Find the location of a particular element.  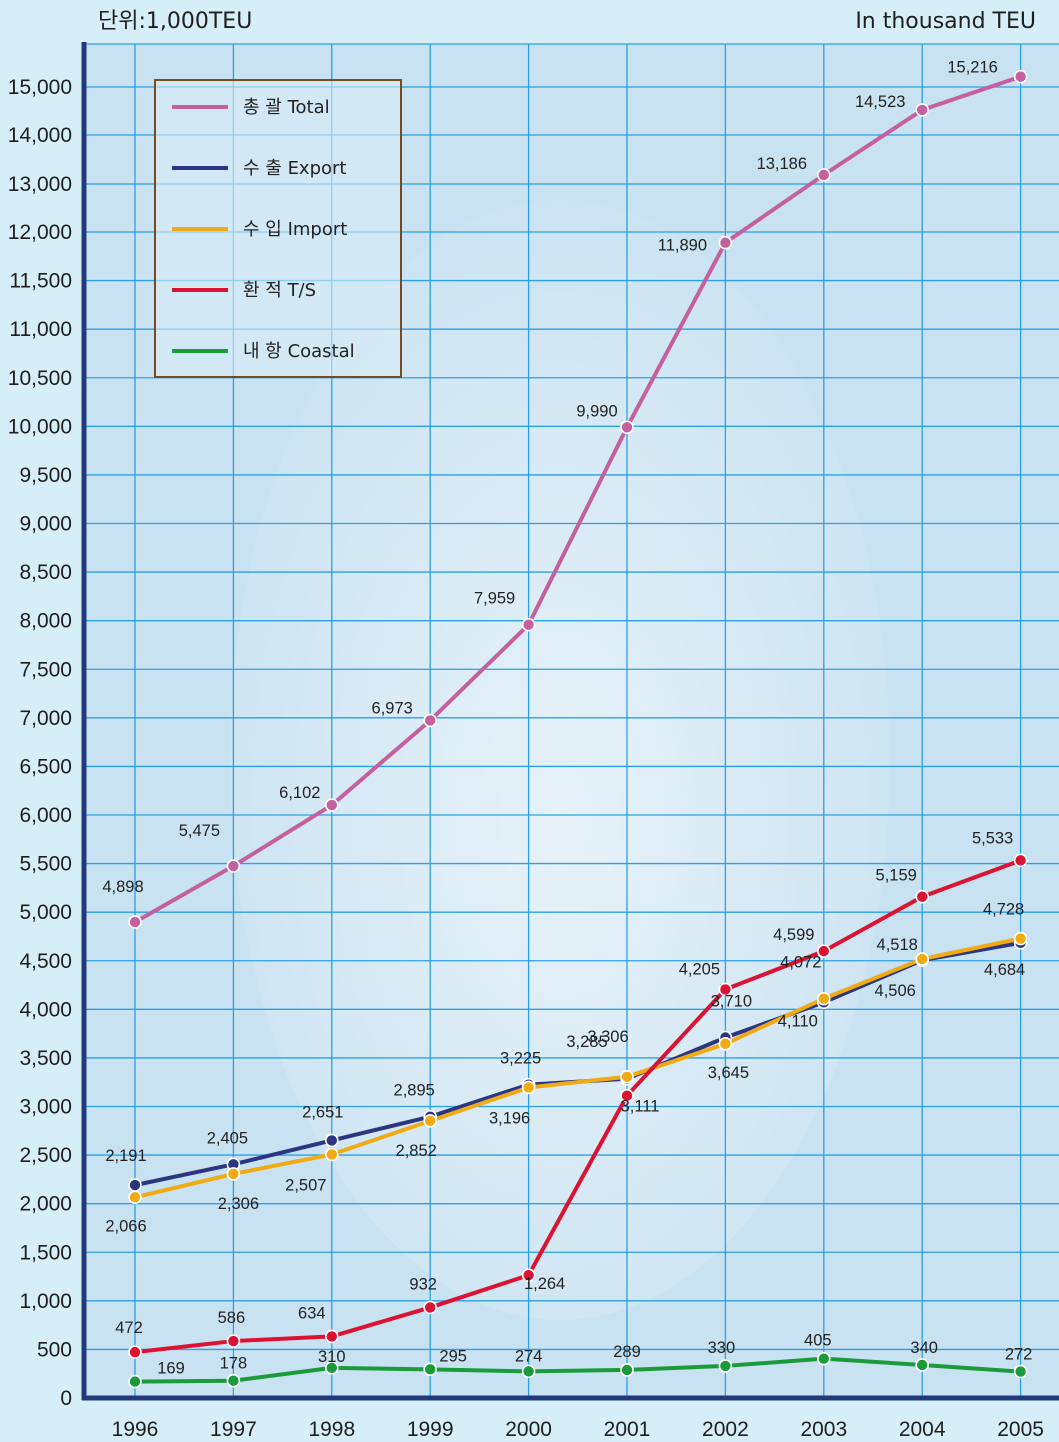

data-label-import: 2,066 is located at coordinates (125, 1226).